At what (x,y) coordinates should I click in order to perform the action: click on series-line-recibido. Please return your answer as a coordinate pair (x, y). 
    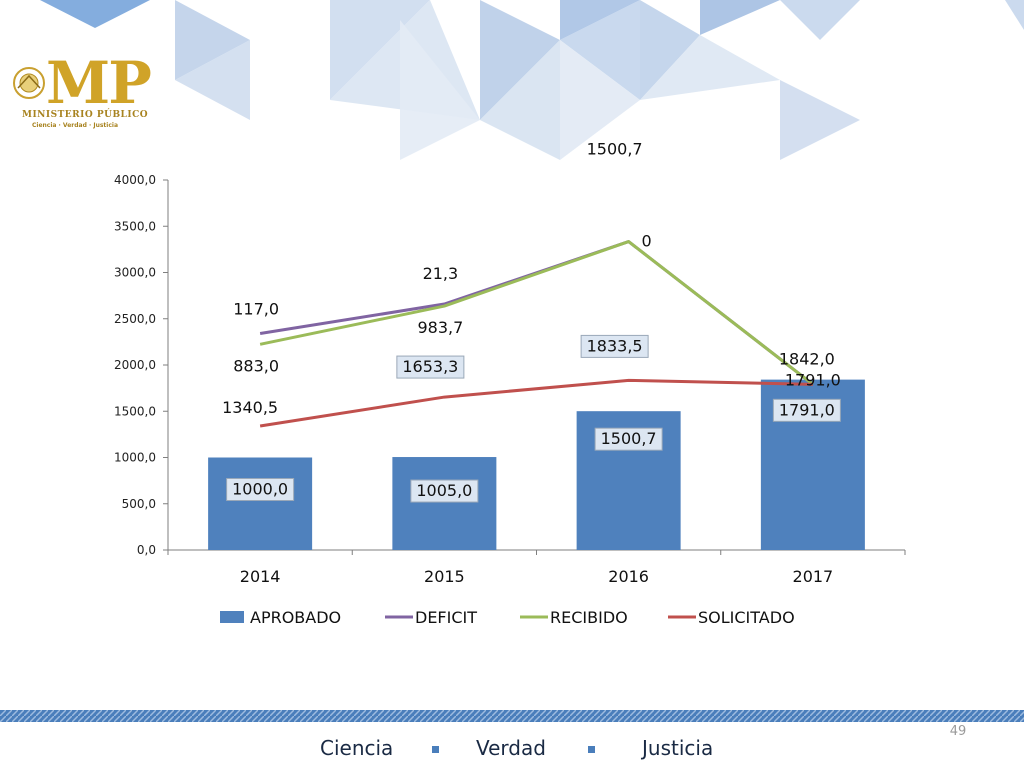
    Looking at the image, I should click on (536, 313).